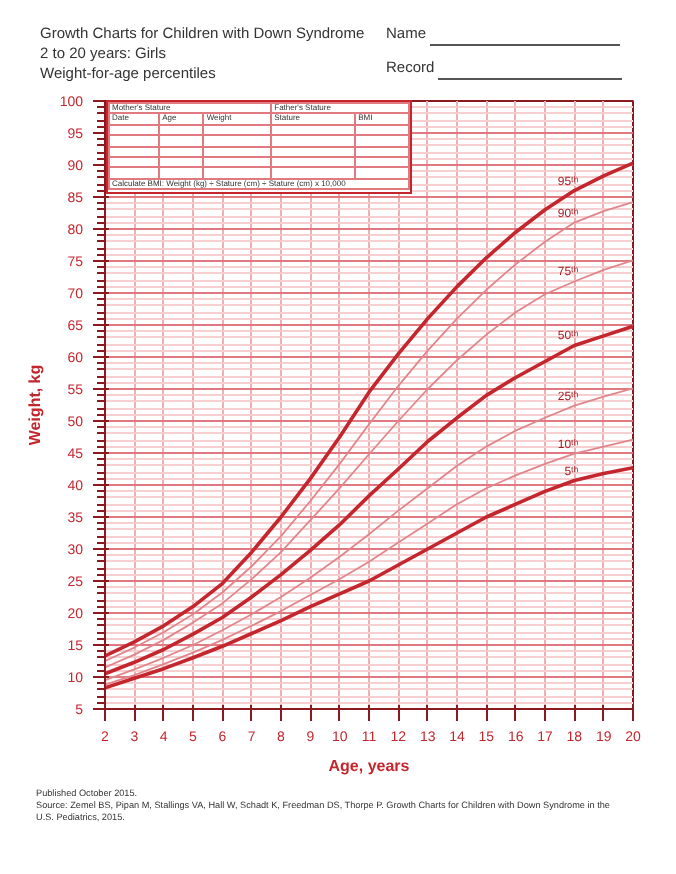 This screenshot has width=676, height=874. Describe the element at coordinates (369, 766) in the screenshot. I see `x-axis-title: Age, years` at that location.